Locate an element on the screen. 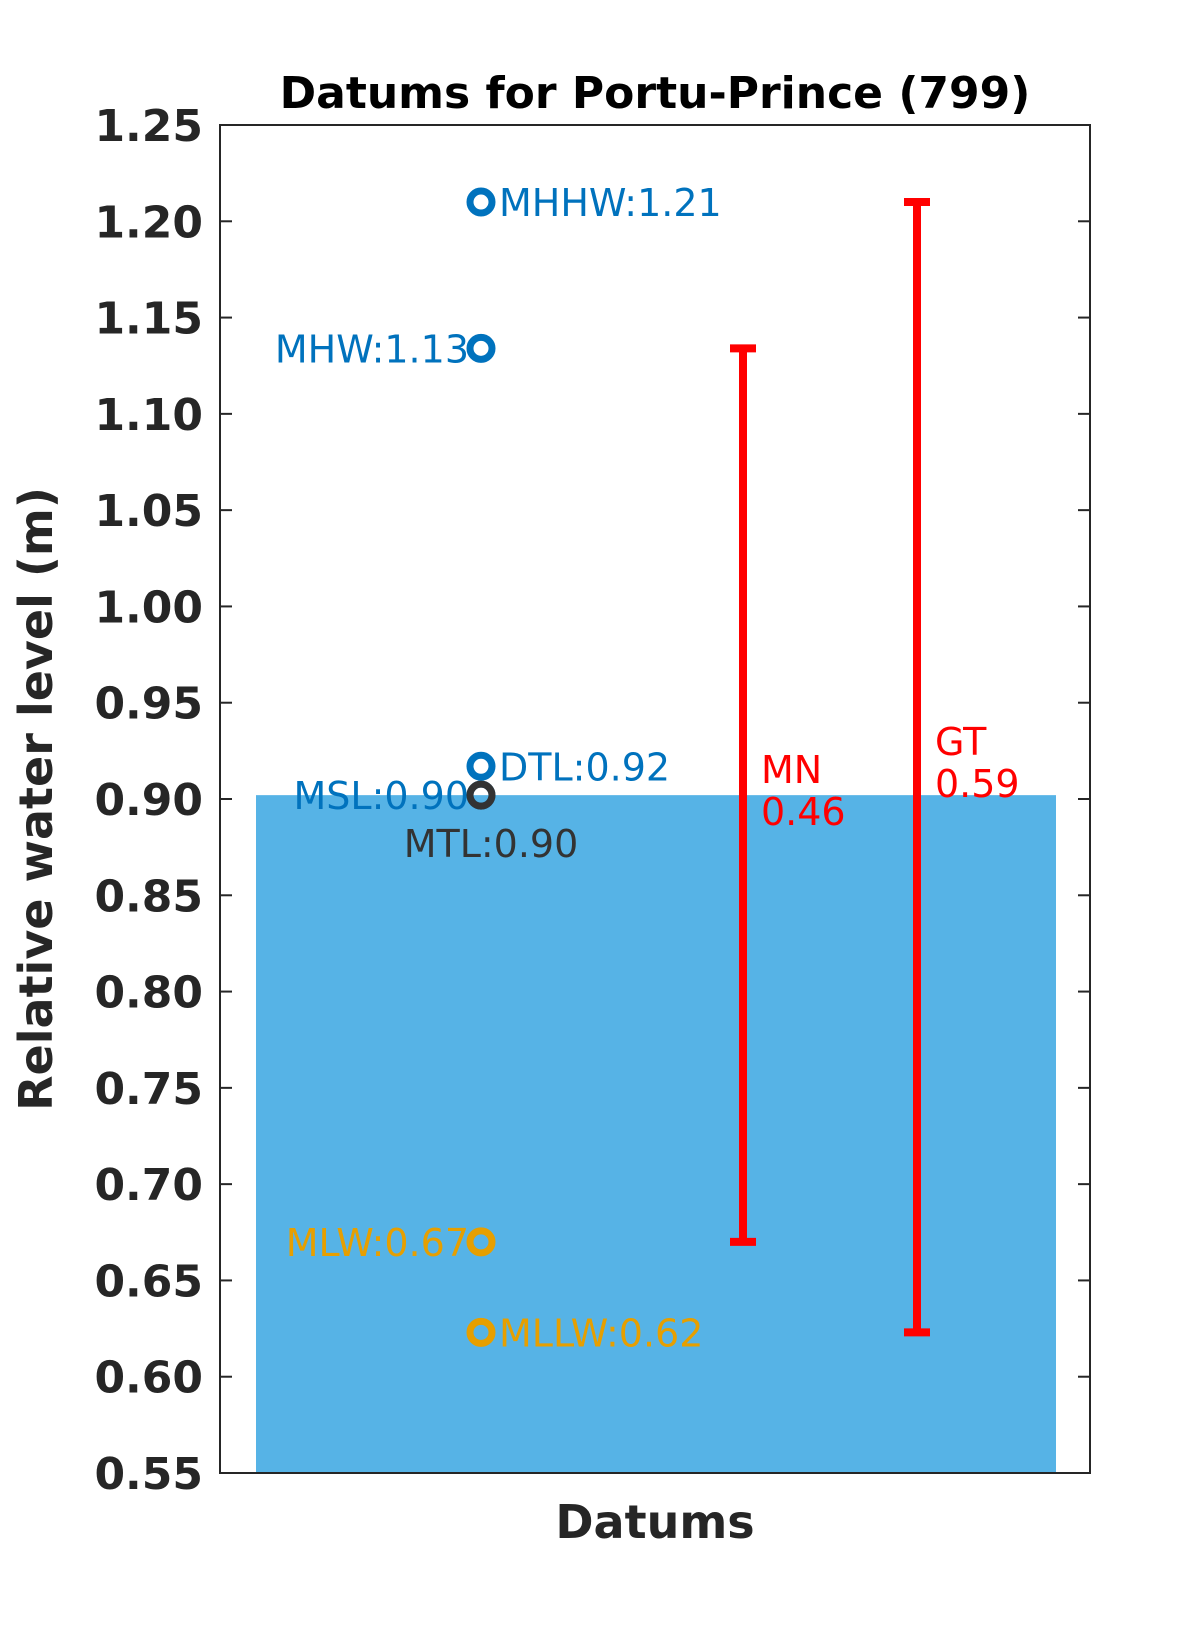 The image size is (1200, 1650). mtl-label: MTL:0.90 is located at coordinates (491, 844).